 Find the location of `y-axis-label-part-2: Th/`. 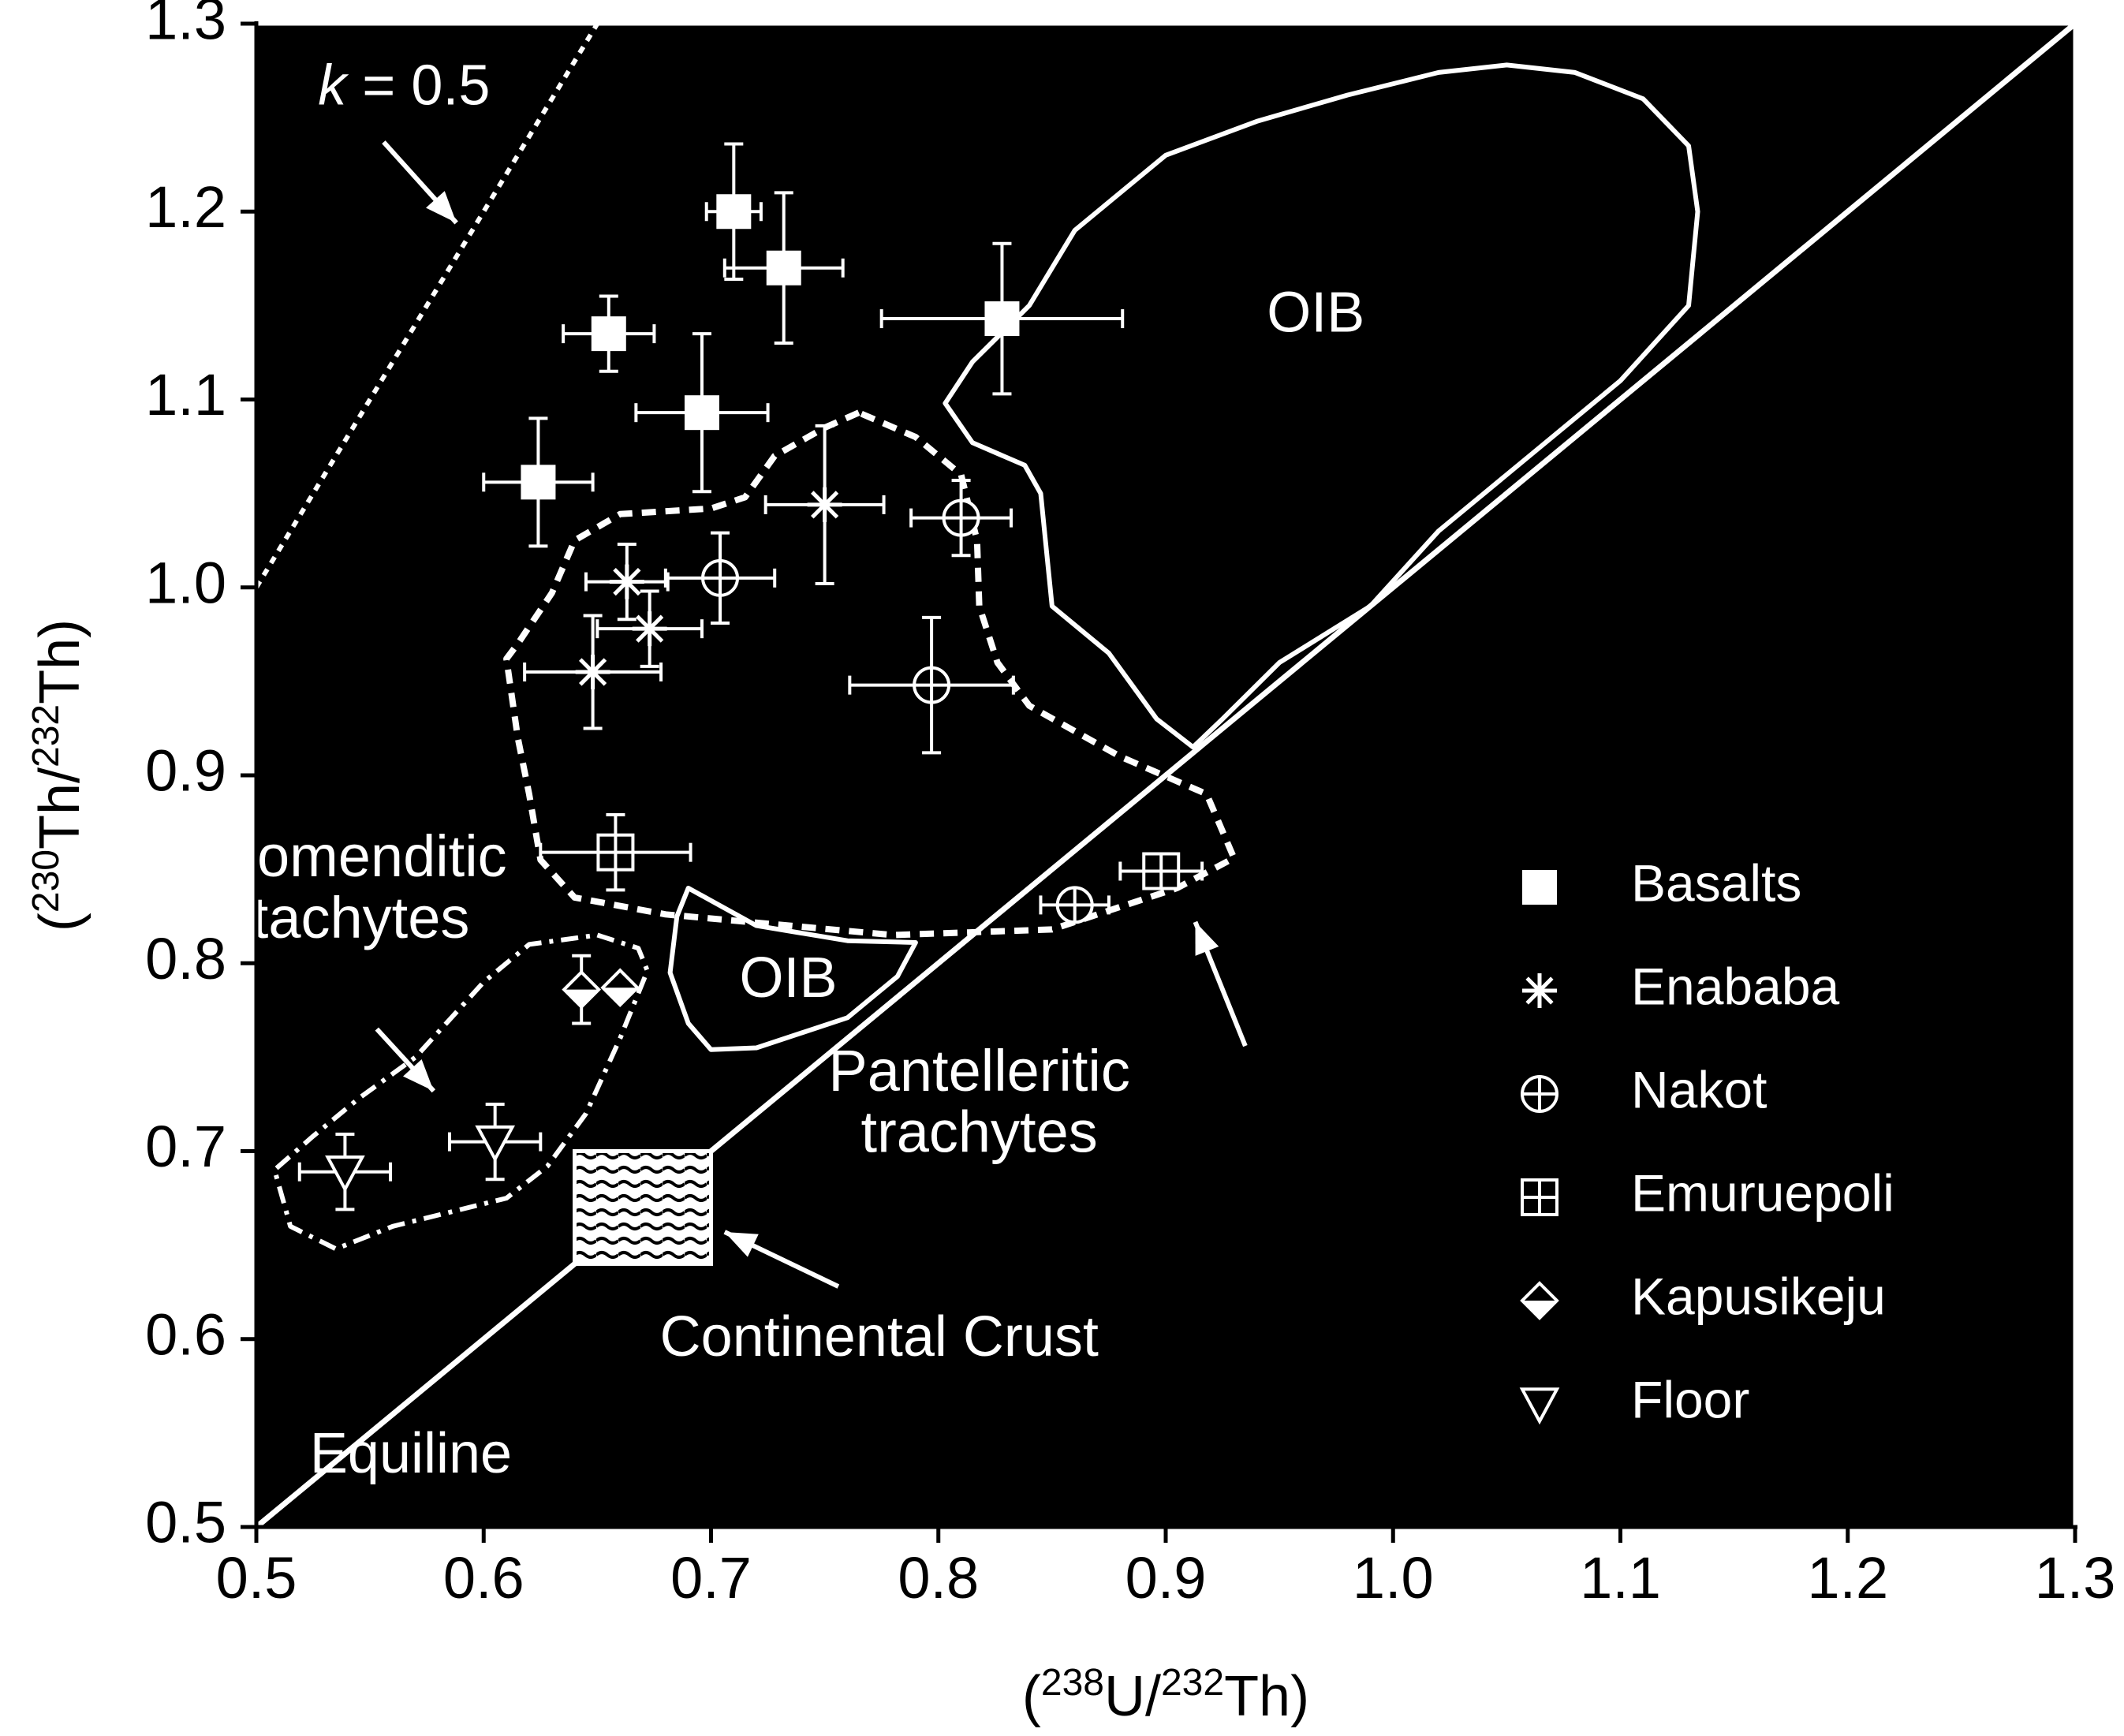

y-axis-label-part-2: Th/ is located at coordinates (59, 808).